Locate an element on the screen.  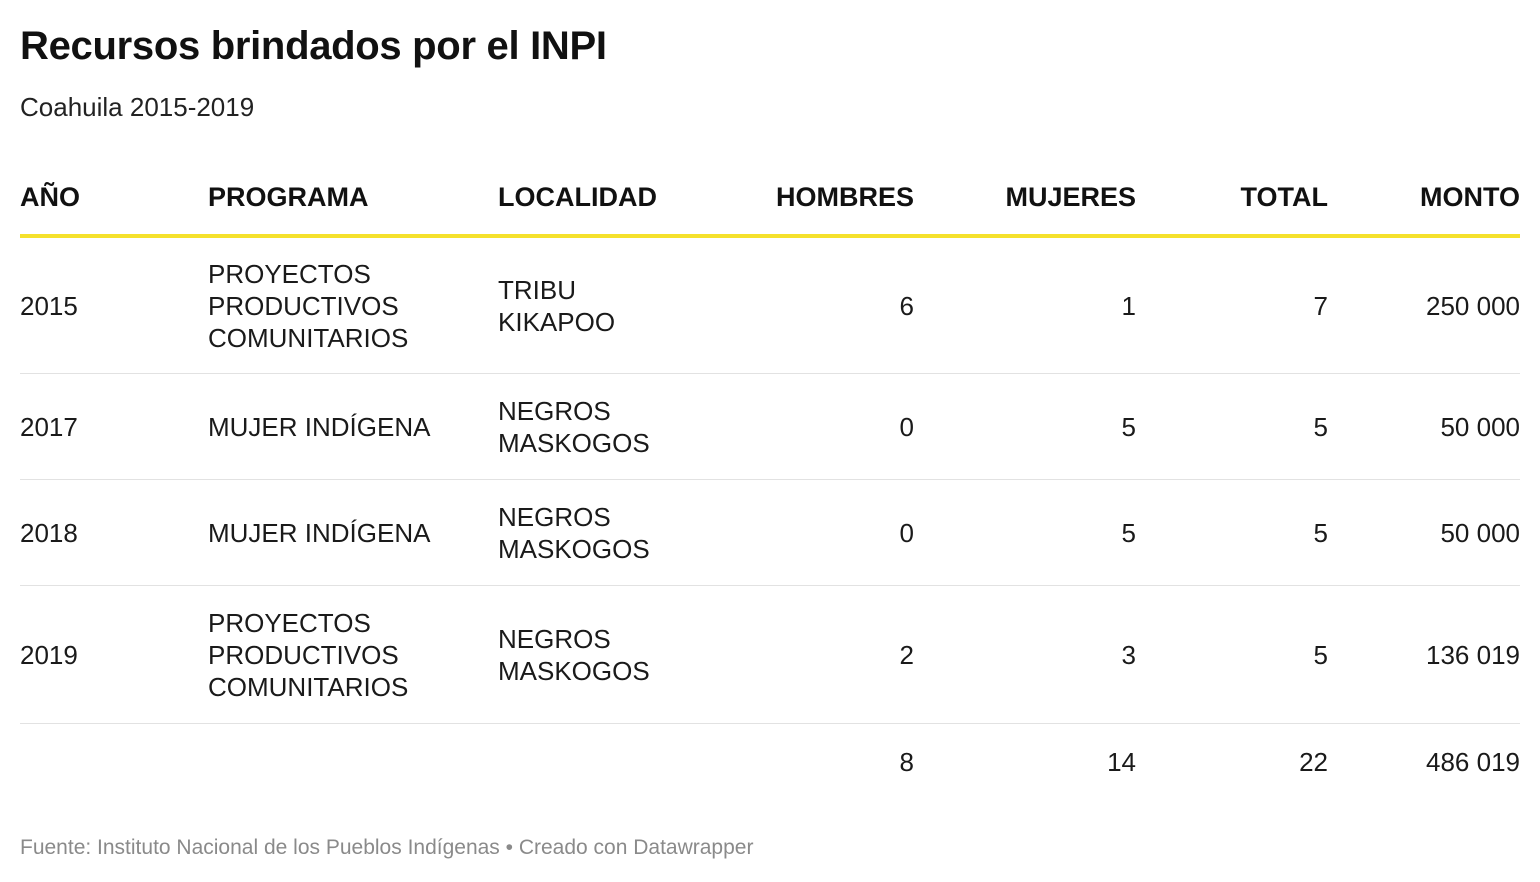
totals-cell-programa is located at coordinates (353, 762).